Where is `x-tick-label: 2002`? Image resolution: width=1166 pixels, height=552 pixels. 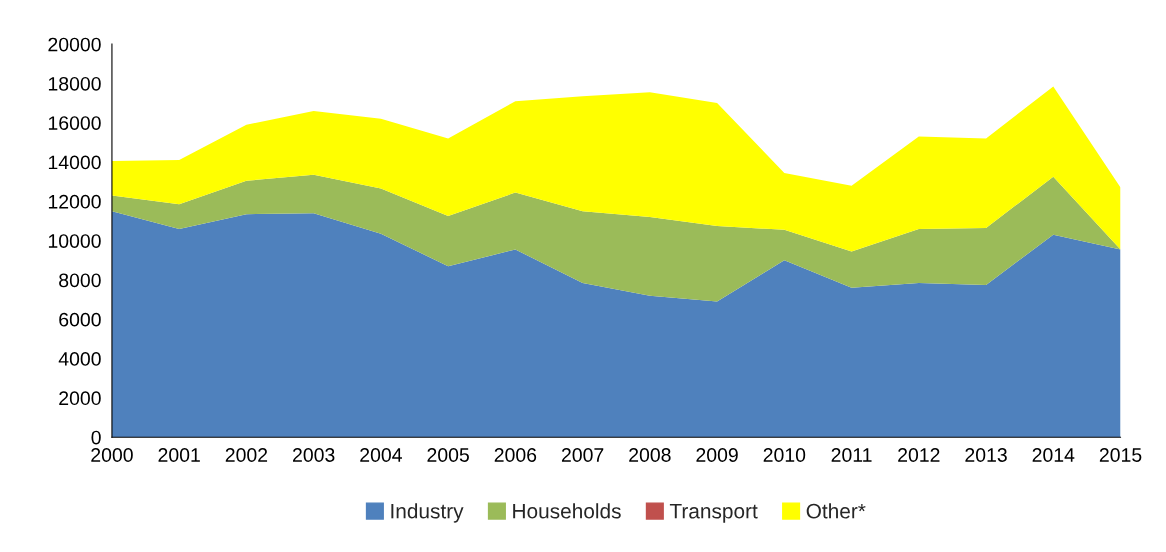 x-tick-label: 2002 is located at coordinates (246, 455).